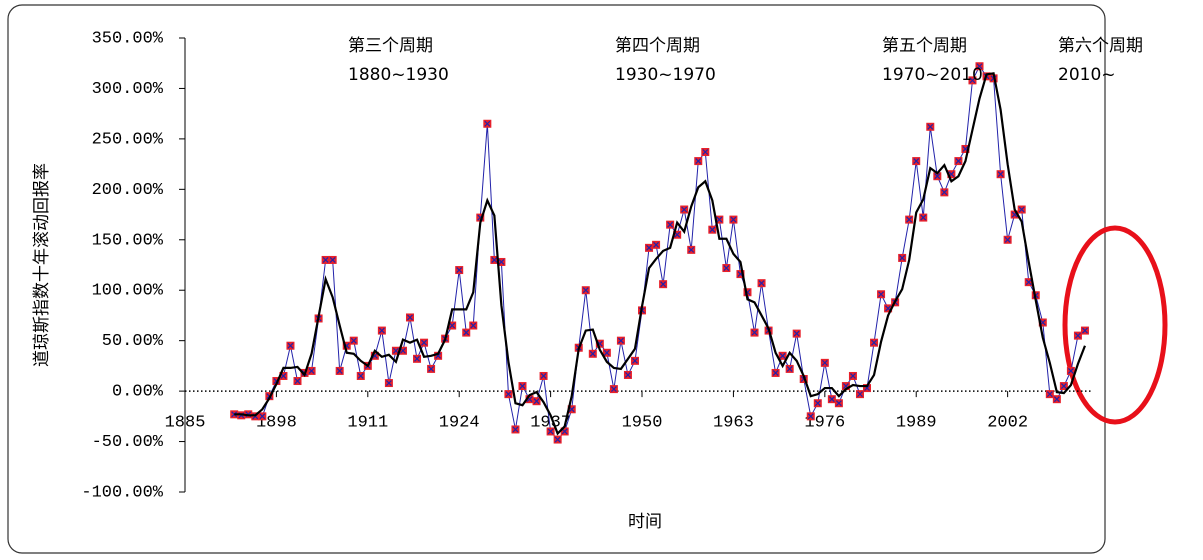 This screenshot has width=1203, height=560. I want to click on y-tick-label: 100.00%, so click(128, 291).